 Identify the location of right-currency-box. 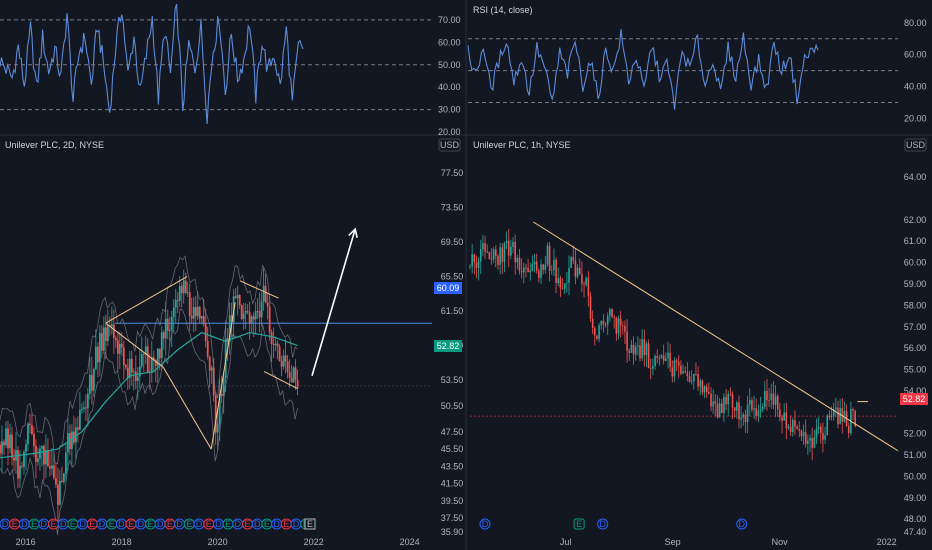
(915, 145).